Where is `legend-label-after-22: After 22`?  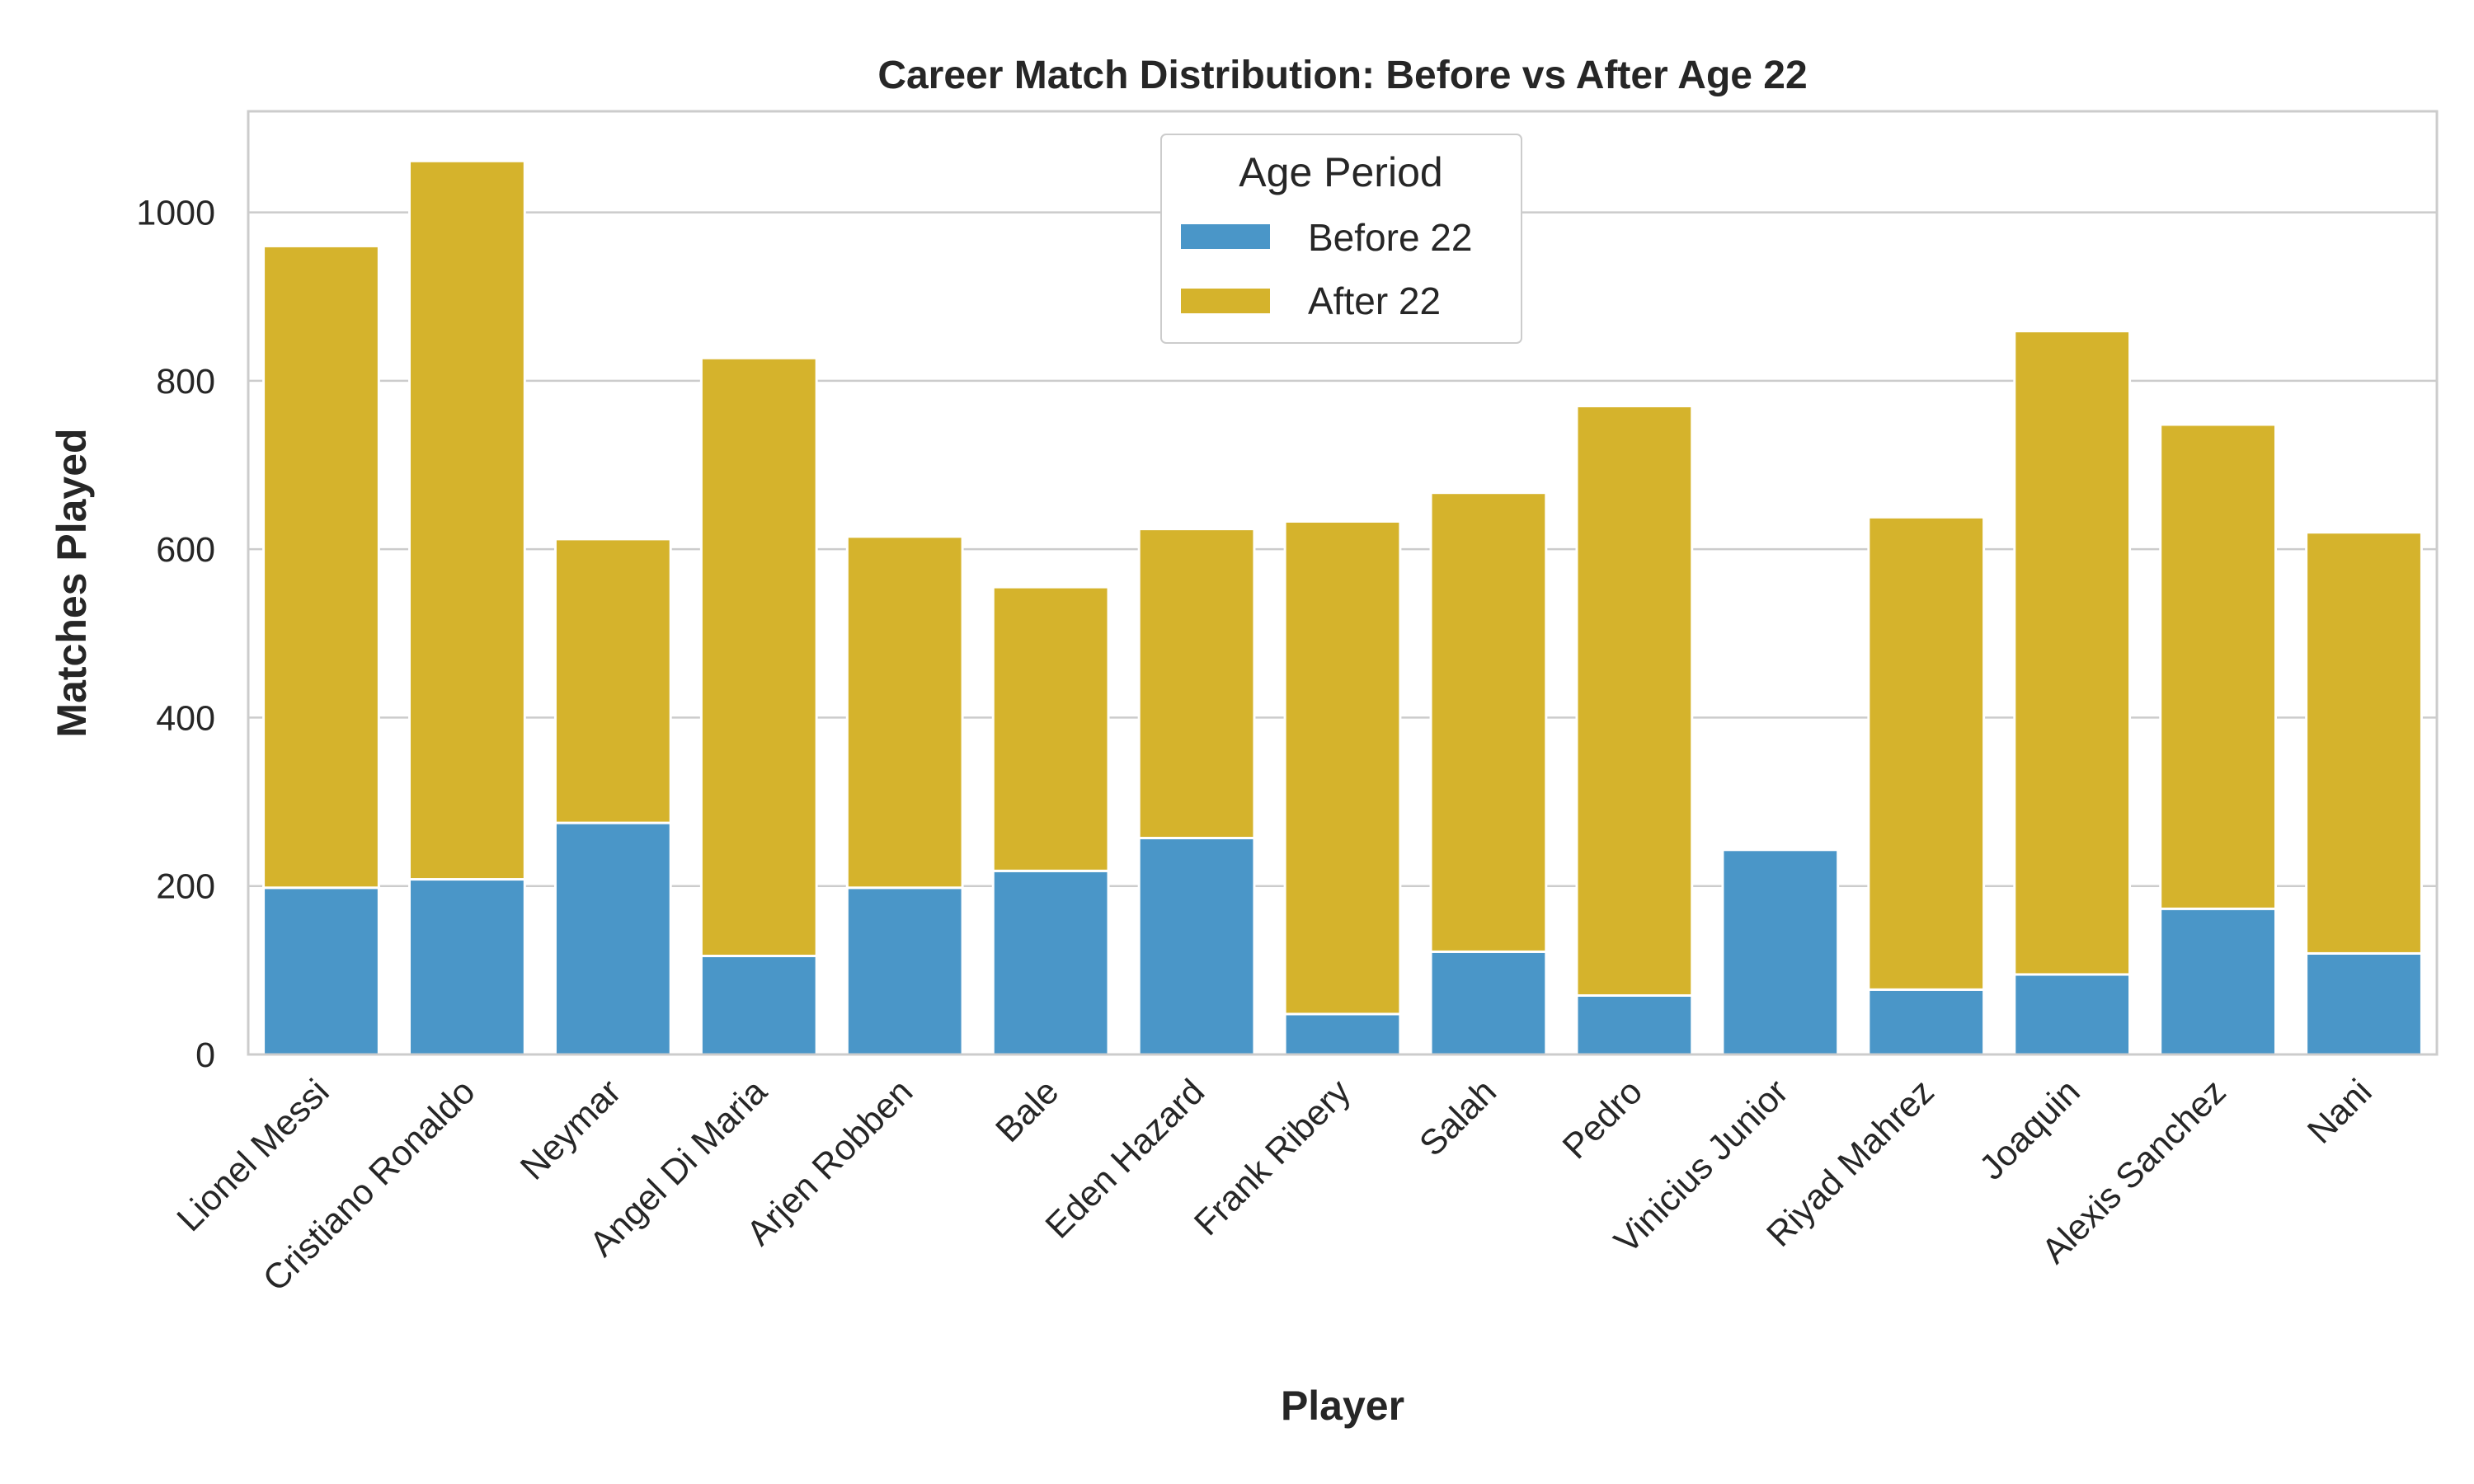
legend-label-after-22: After 22 is located at coordinates (1374, 300).